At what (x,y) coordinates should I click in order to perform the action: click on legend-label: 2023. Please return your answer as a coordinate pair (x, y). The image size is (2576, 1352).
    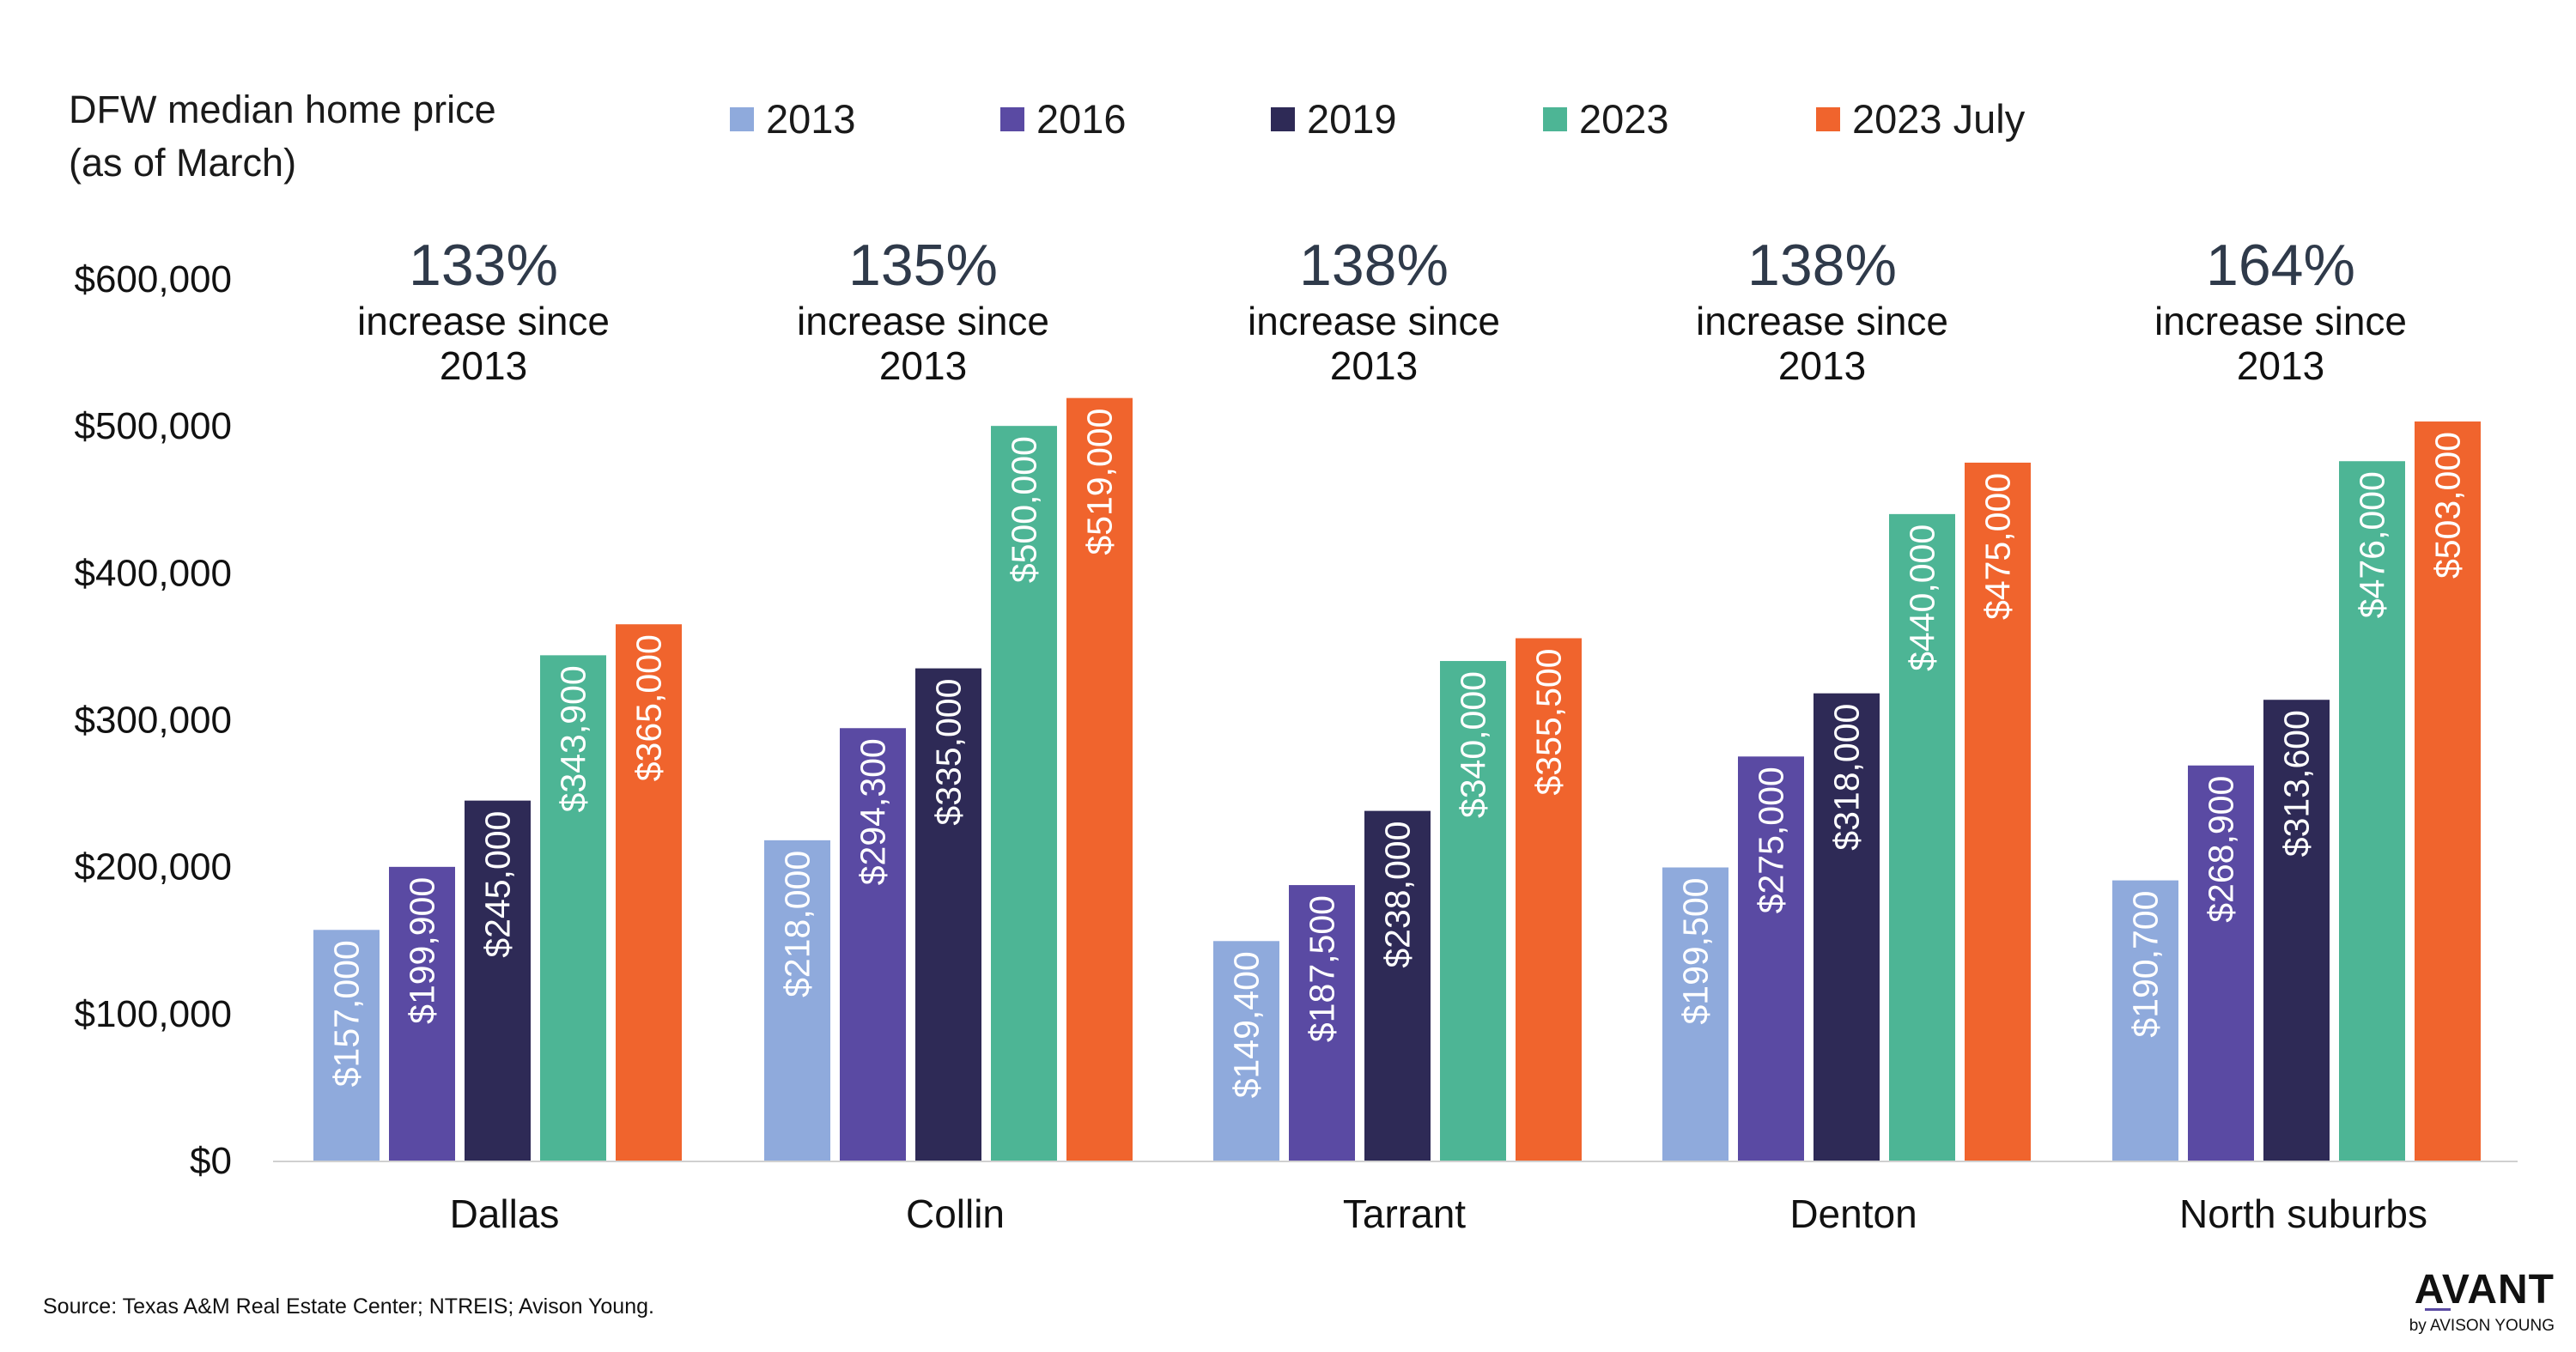
    Looking at the image, I should click on (1624, 119).